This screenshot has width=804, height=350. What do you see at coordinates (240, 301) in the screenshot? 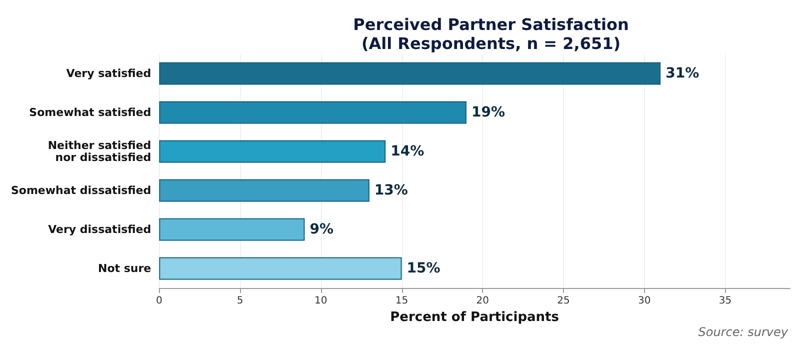
I see `x-tick-label: 5` at bounding box center [240, 301].